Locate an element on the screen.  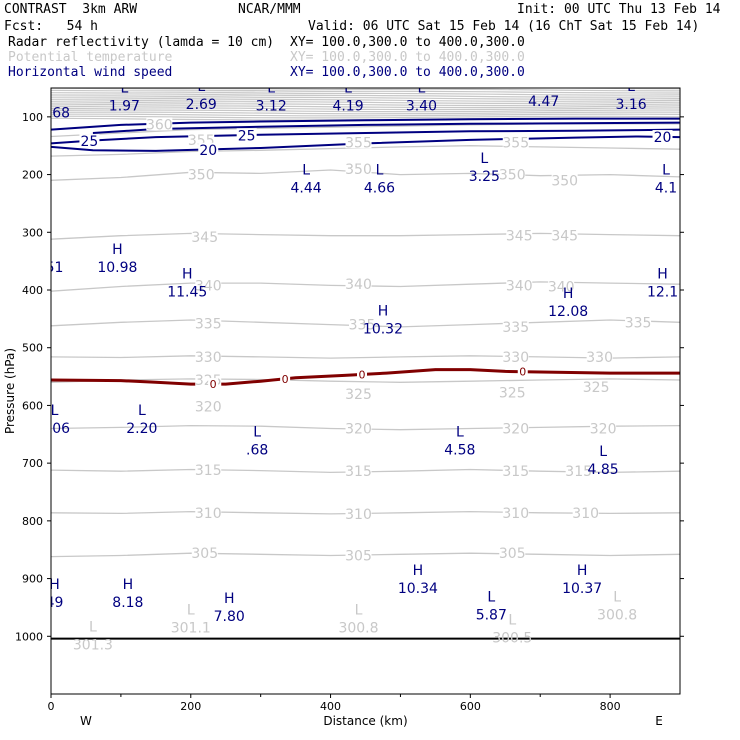
extremum-value: 49 is located at coordinates (55, 603).